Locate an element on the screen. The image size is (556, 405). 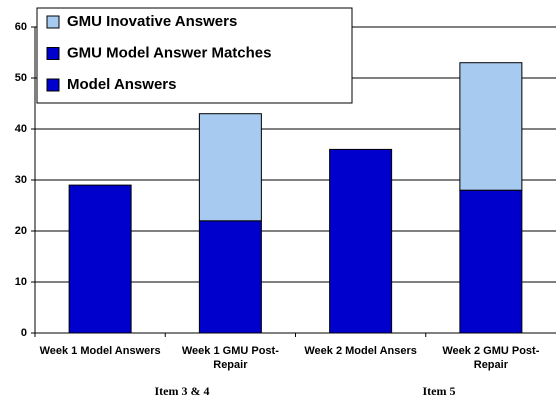
group-label: Item 3 & 4 is located at coordinates (182, 391).